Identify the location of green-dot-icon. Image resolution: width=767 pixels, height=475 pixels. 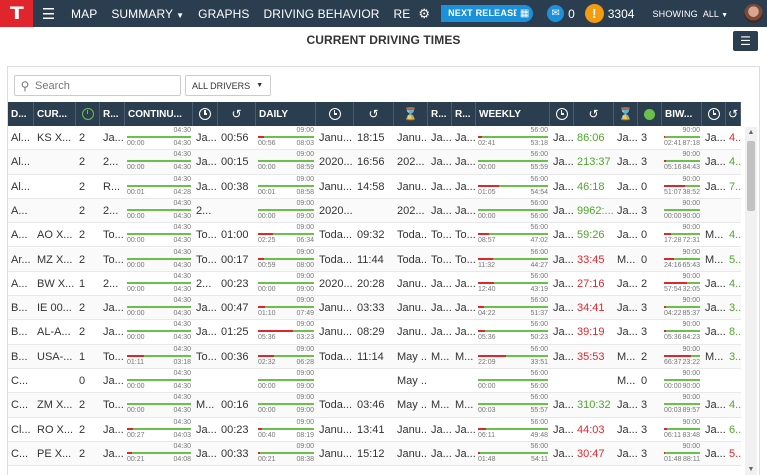
(649, 114).